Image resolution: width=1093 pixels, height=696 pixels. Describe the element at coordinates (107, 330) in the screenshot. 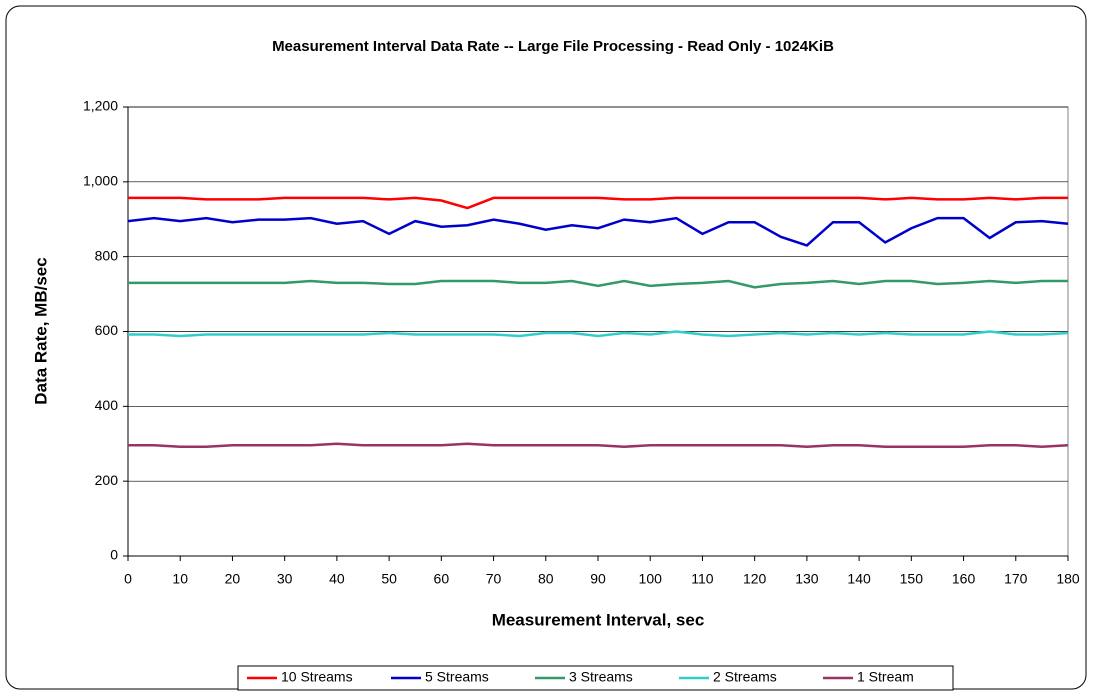

I see `y-tick-label: 600` at that location.